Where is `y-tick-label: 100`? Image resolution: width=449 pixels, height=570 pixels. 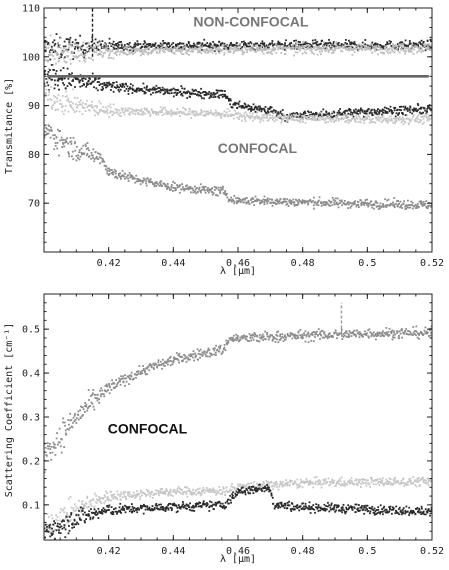
y-tick-label: 100 is located at coordinates (31, 57).